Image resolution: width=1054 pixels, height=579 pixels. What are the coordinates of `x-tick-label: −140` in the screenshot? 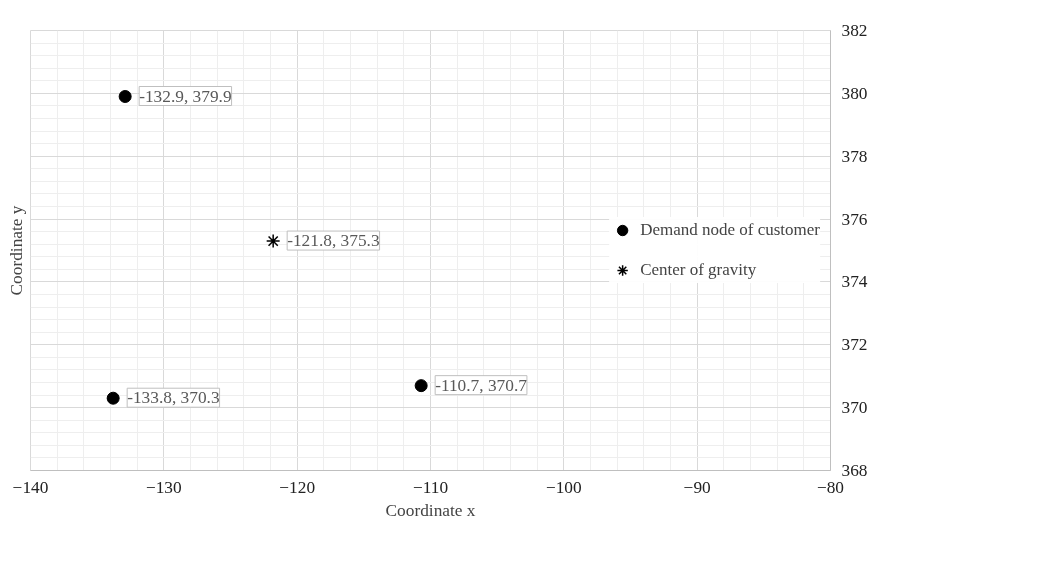 It's located at (30, 487).